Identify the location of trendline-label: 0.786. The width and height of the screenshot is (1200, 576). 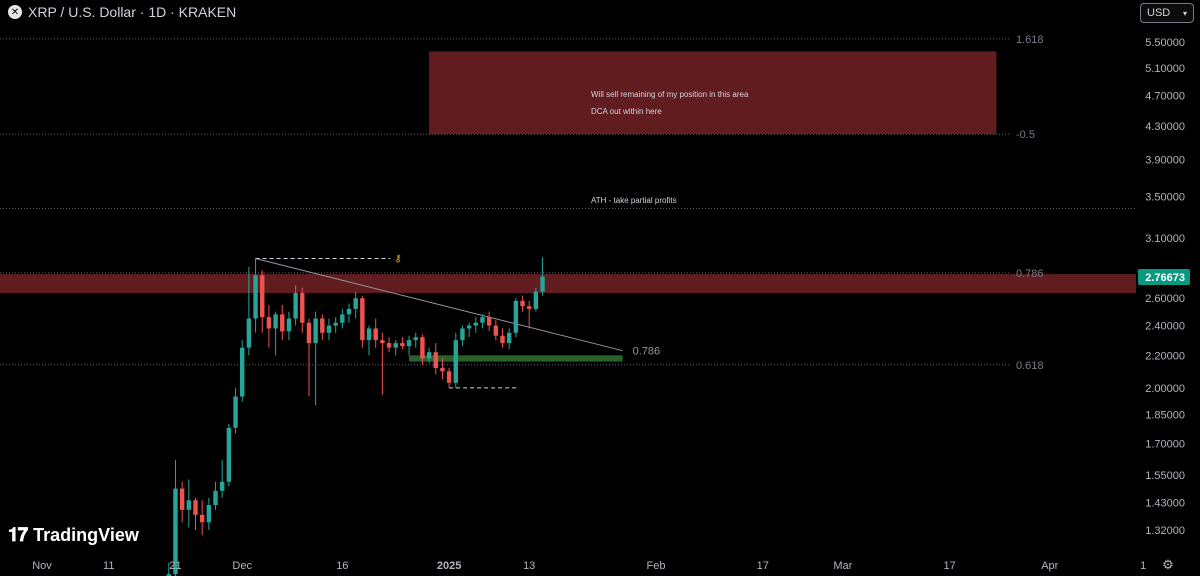
(647, 352).